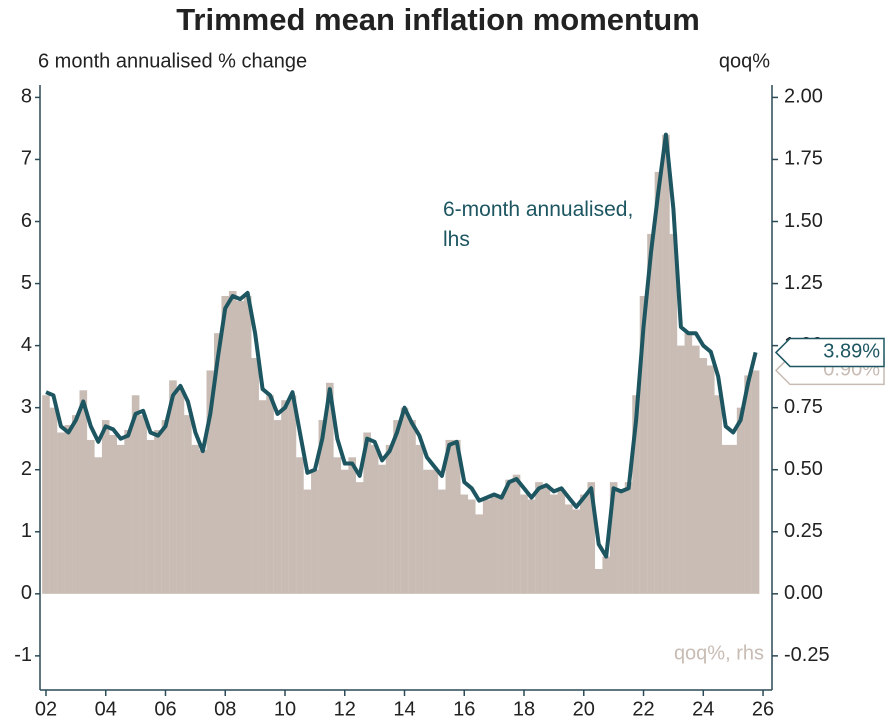 The image size is (891, 726). Describe the element at coordinates (438, 19) in the screenshot. I see `chart-title: Trimmed mean inflation momentum` at that location.